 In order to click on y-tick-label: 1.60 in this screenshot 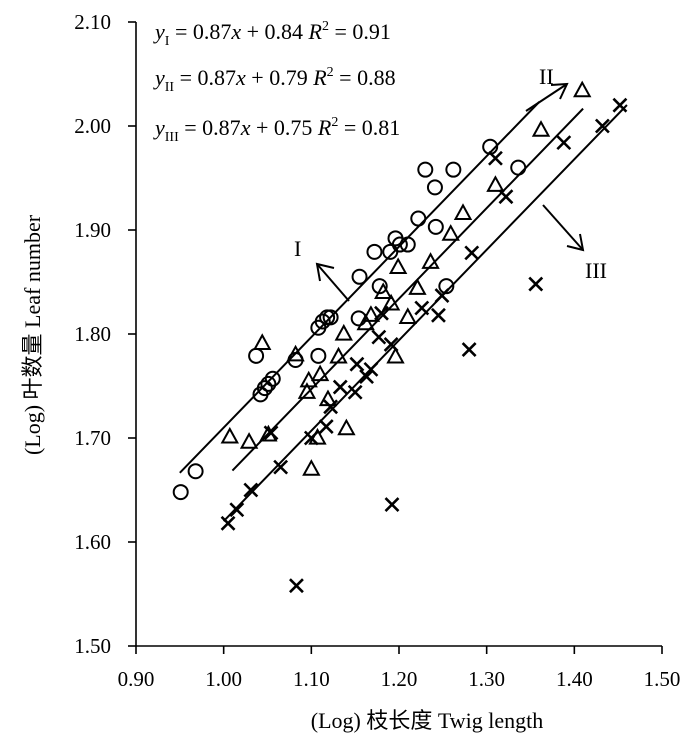, I will do `click(92, 542)`.